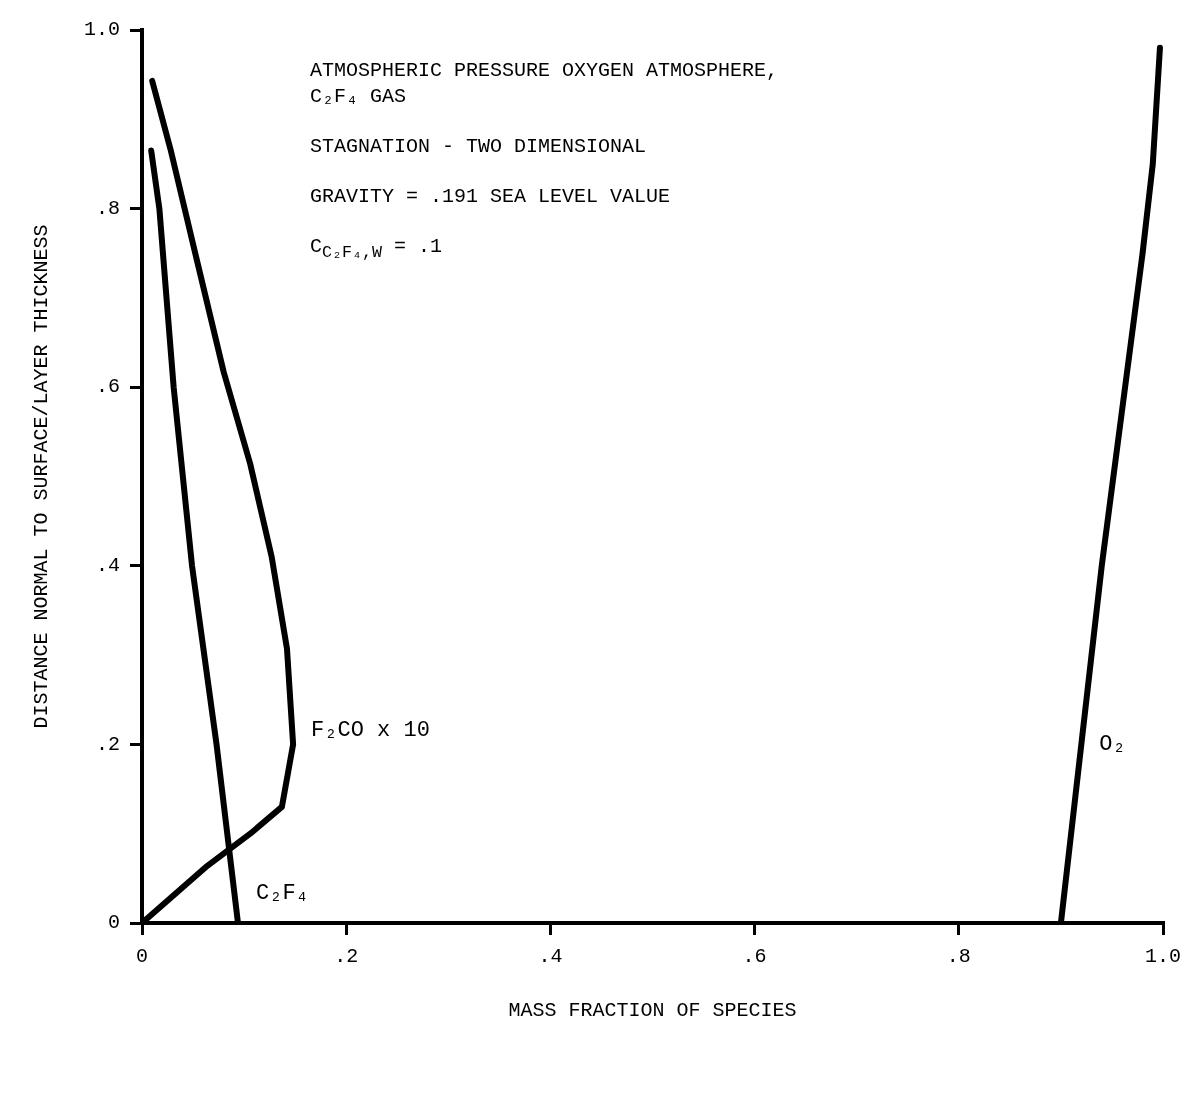 The width and height of the screenshot is (1203, 1093). I want to click on x-tick-label: .6, so click(754, 957).